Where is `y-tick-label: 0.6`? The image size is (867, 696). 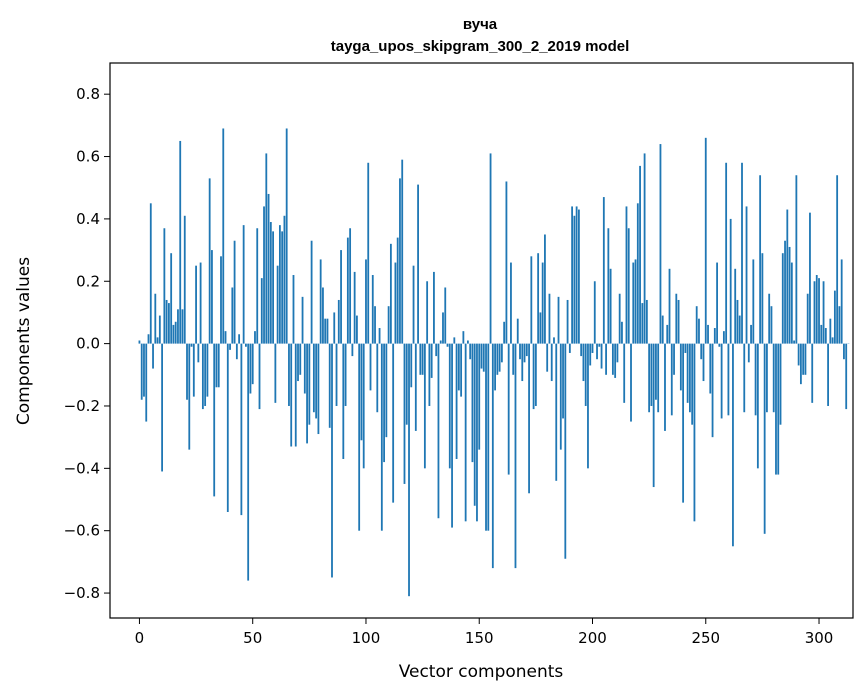
y-tick-label: 0.6 is located at coordinates (88, 157).